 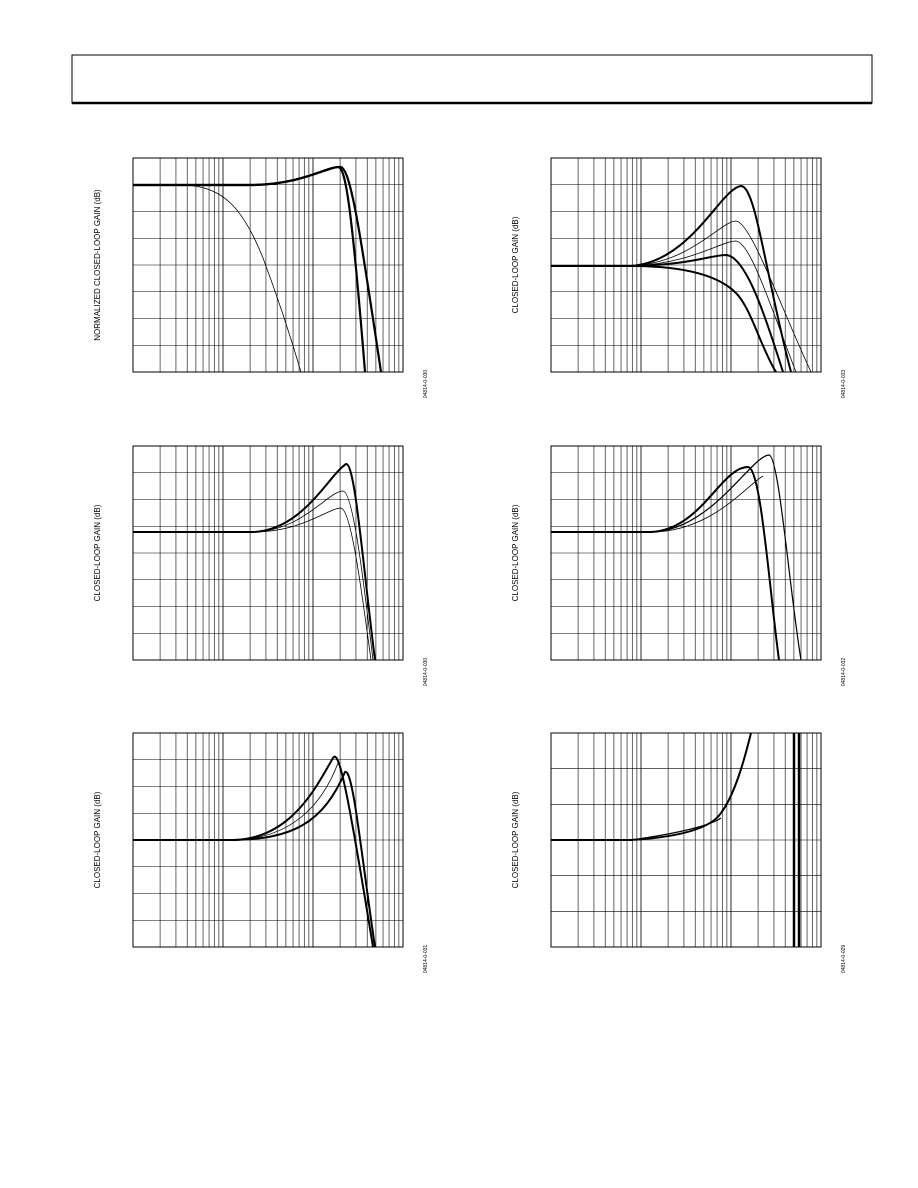 I want to click on figure: CLOSED-LOOP GAIN (dB) 04814-0-030, so click(x=261, y=566).